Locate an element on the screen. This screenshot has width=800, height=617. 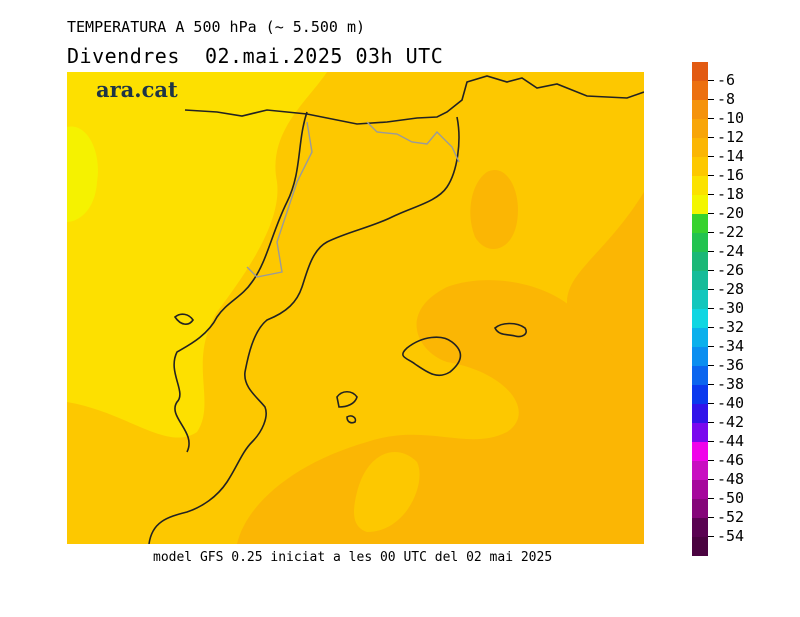
border-spain-france is located at coordinates (413, 142).